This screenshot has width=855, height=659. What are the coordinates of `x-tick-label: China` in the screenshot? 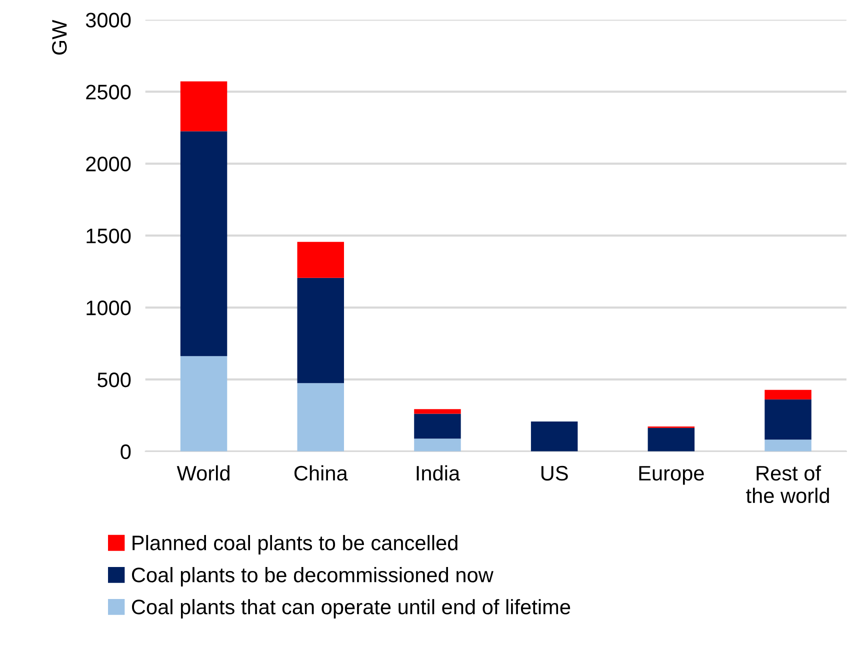 It's located at (321, 473).